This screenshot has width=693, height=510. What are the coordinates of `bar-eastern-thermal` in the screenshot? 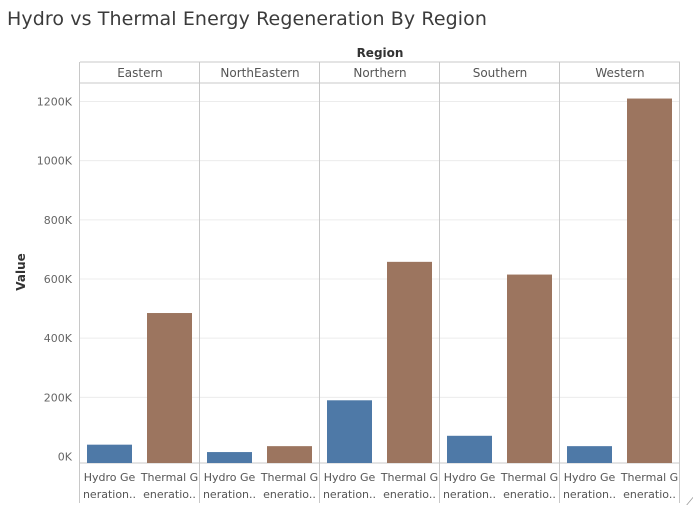 It's located at (169, 388).